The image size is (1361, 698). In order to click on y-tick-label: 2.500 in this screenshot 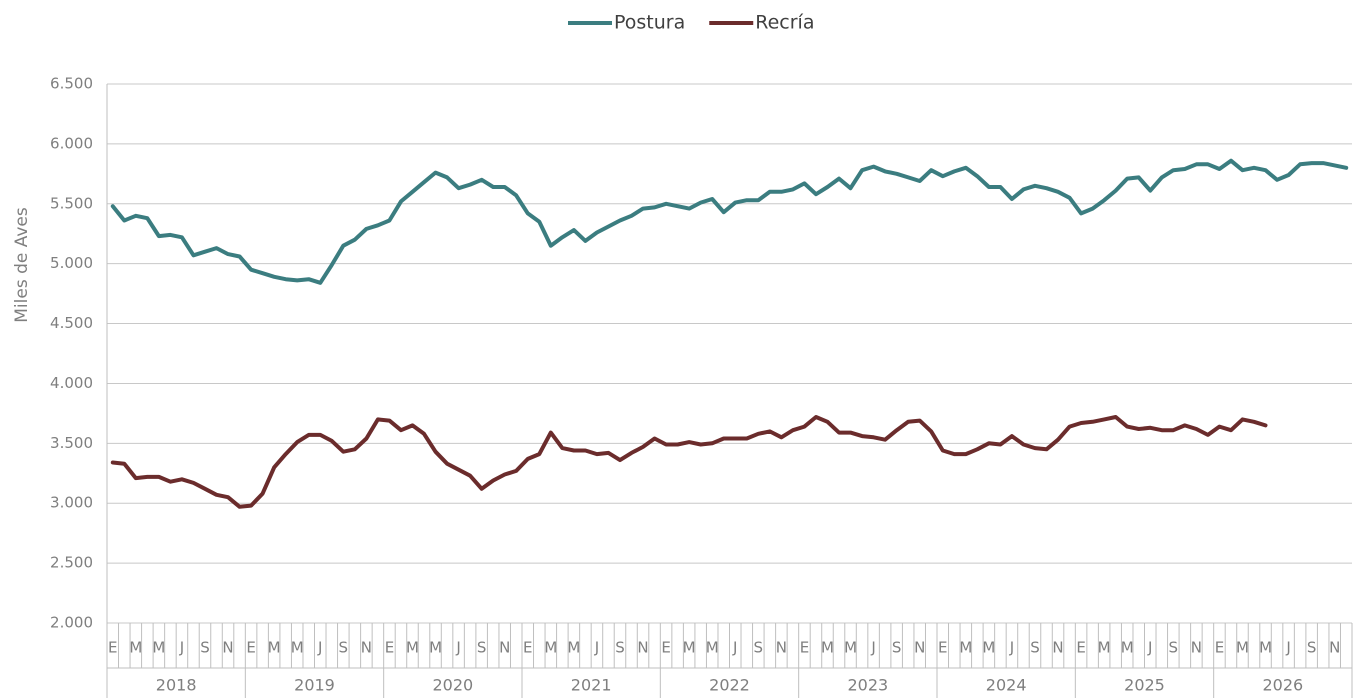, I will do `click(71, 563)`.